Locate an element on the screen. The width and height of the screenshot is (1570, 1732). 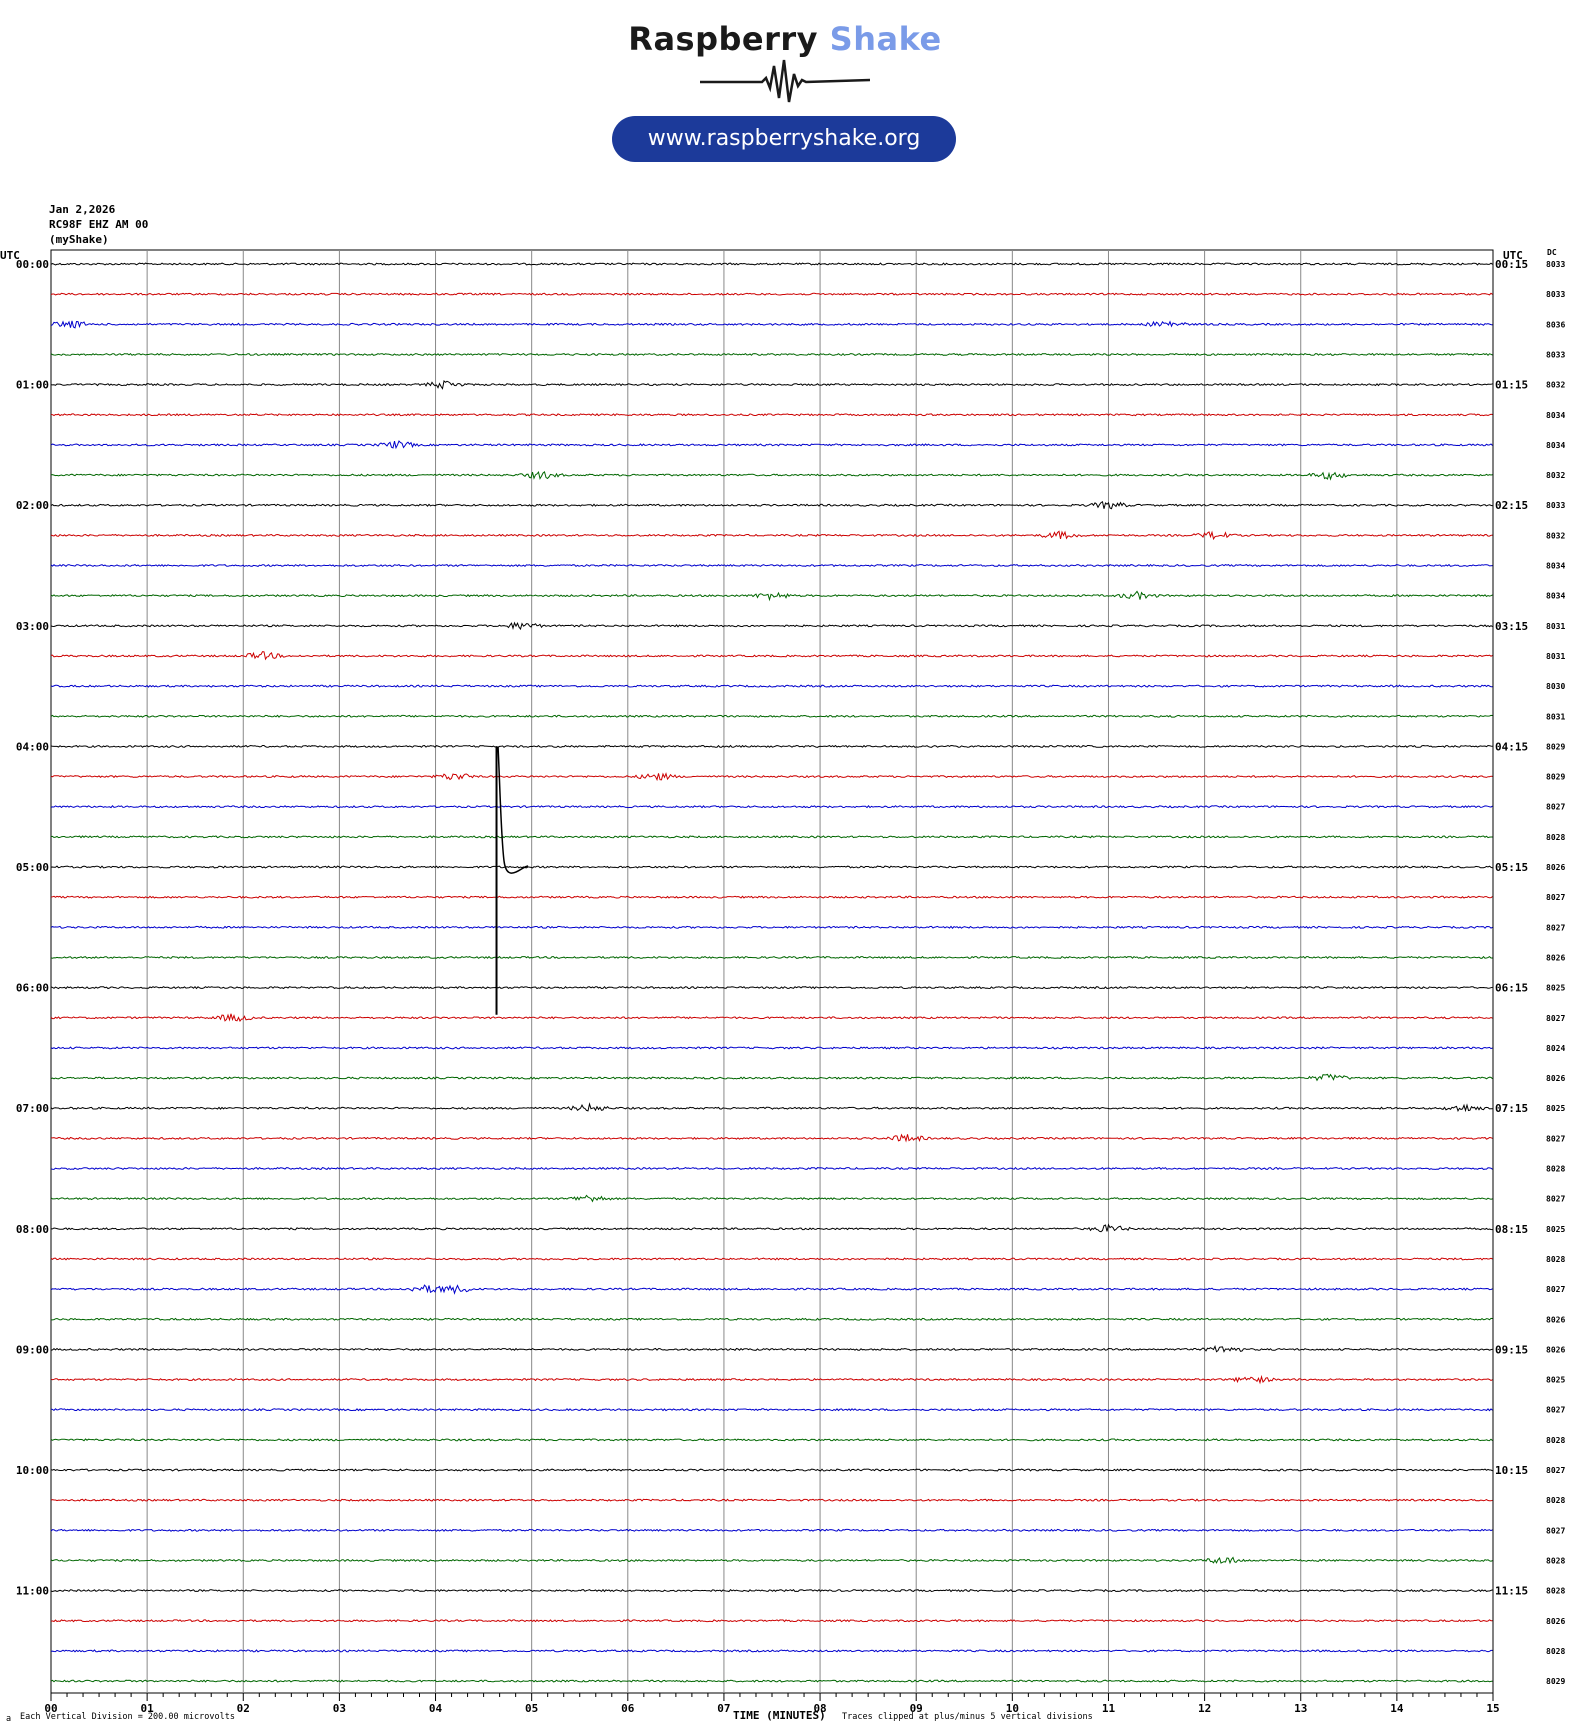
right-time-label: 08:15 is located at coordinates (1511, 1229).